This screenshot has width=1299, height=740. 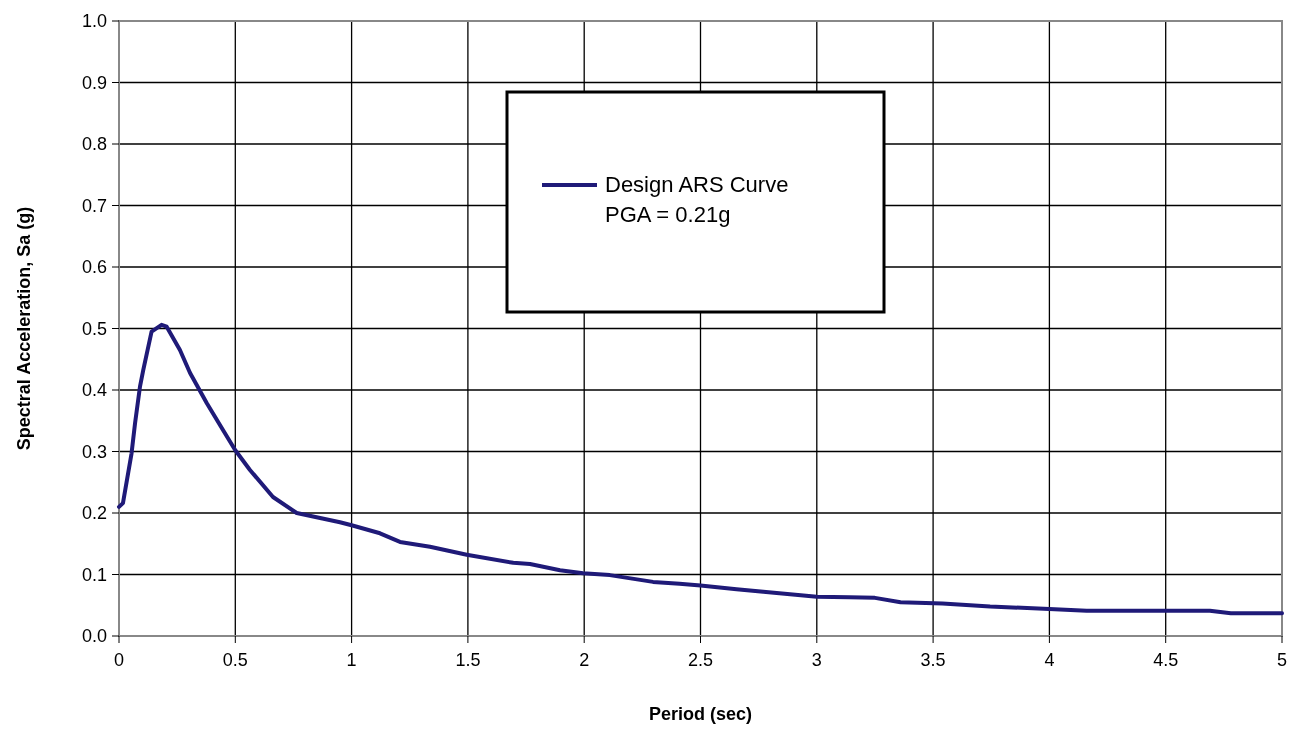 What do you see at coordinates (1282, 660) in the screenshot?
I see `x-tick-label: 5` at bounding box center [1282, 660].